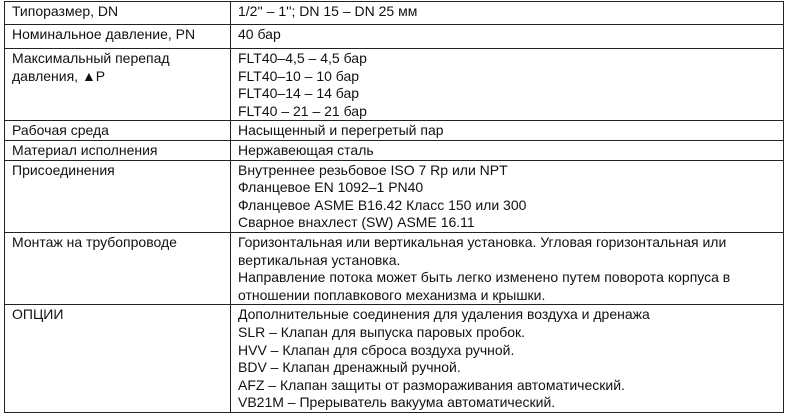  I want to click on row-value: Насыщенный и перегретый пар, so click(507, 130).